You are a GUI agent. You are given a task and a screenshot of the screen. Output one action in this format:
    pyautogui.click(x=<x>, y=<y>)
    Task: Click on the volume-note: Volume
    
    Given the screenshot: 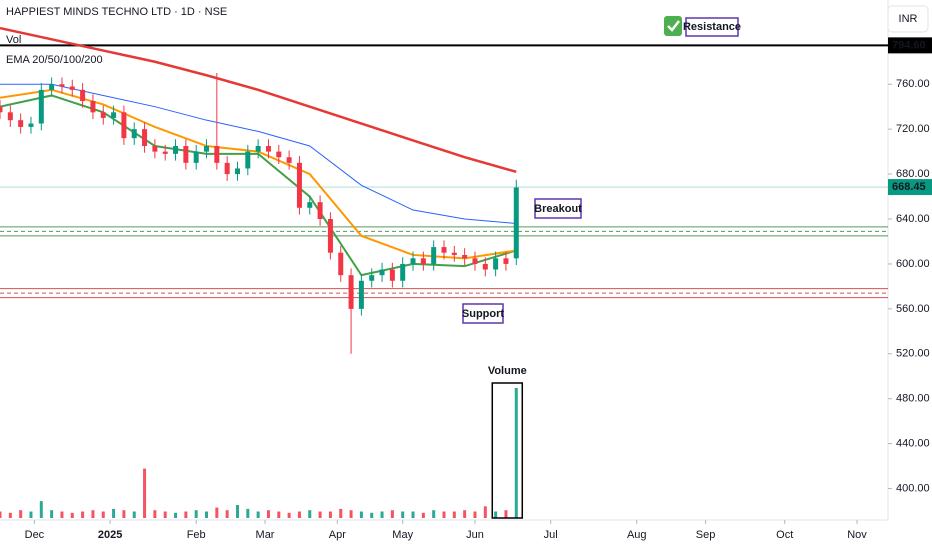 What is the action you would take?
    pyautogui.click(x=507, y=371)
    